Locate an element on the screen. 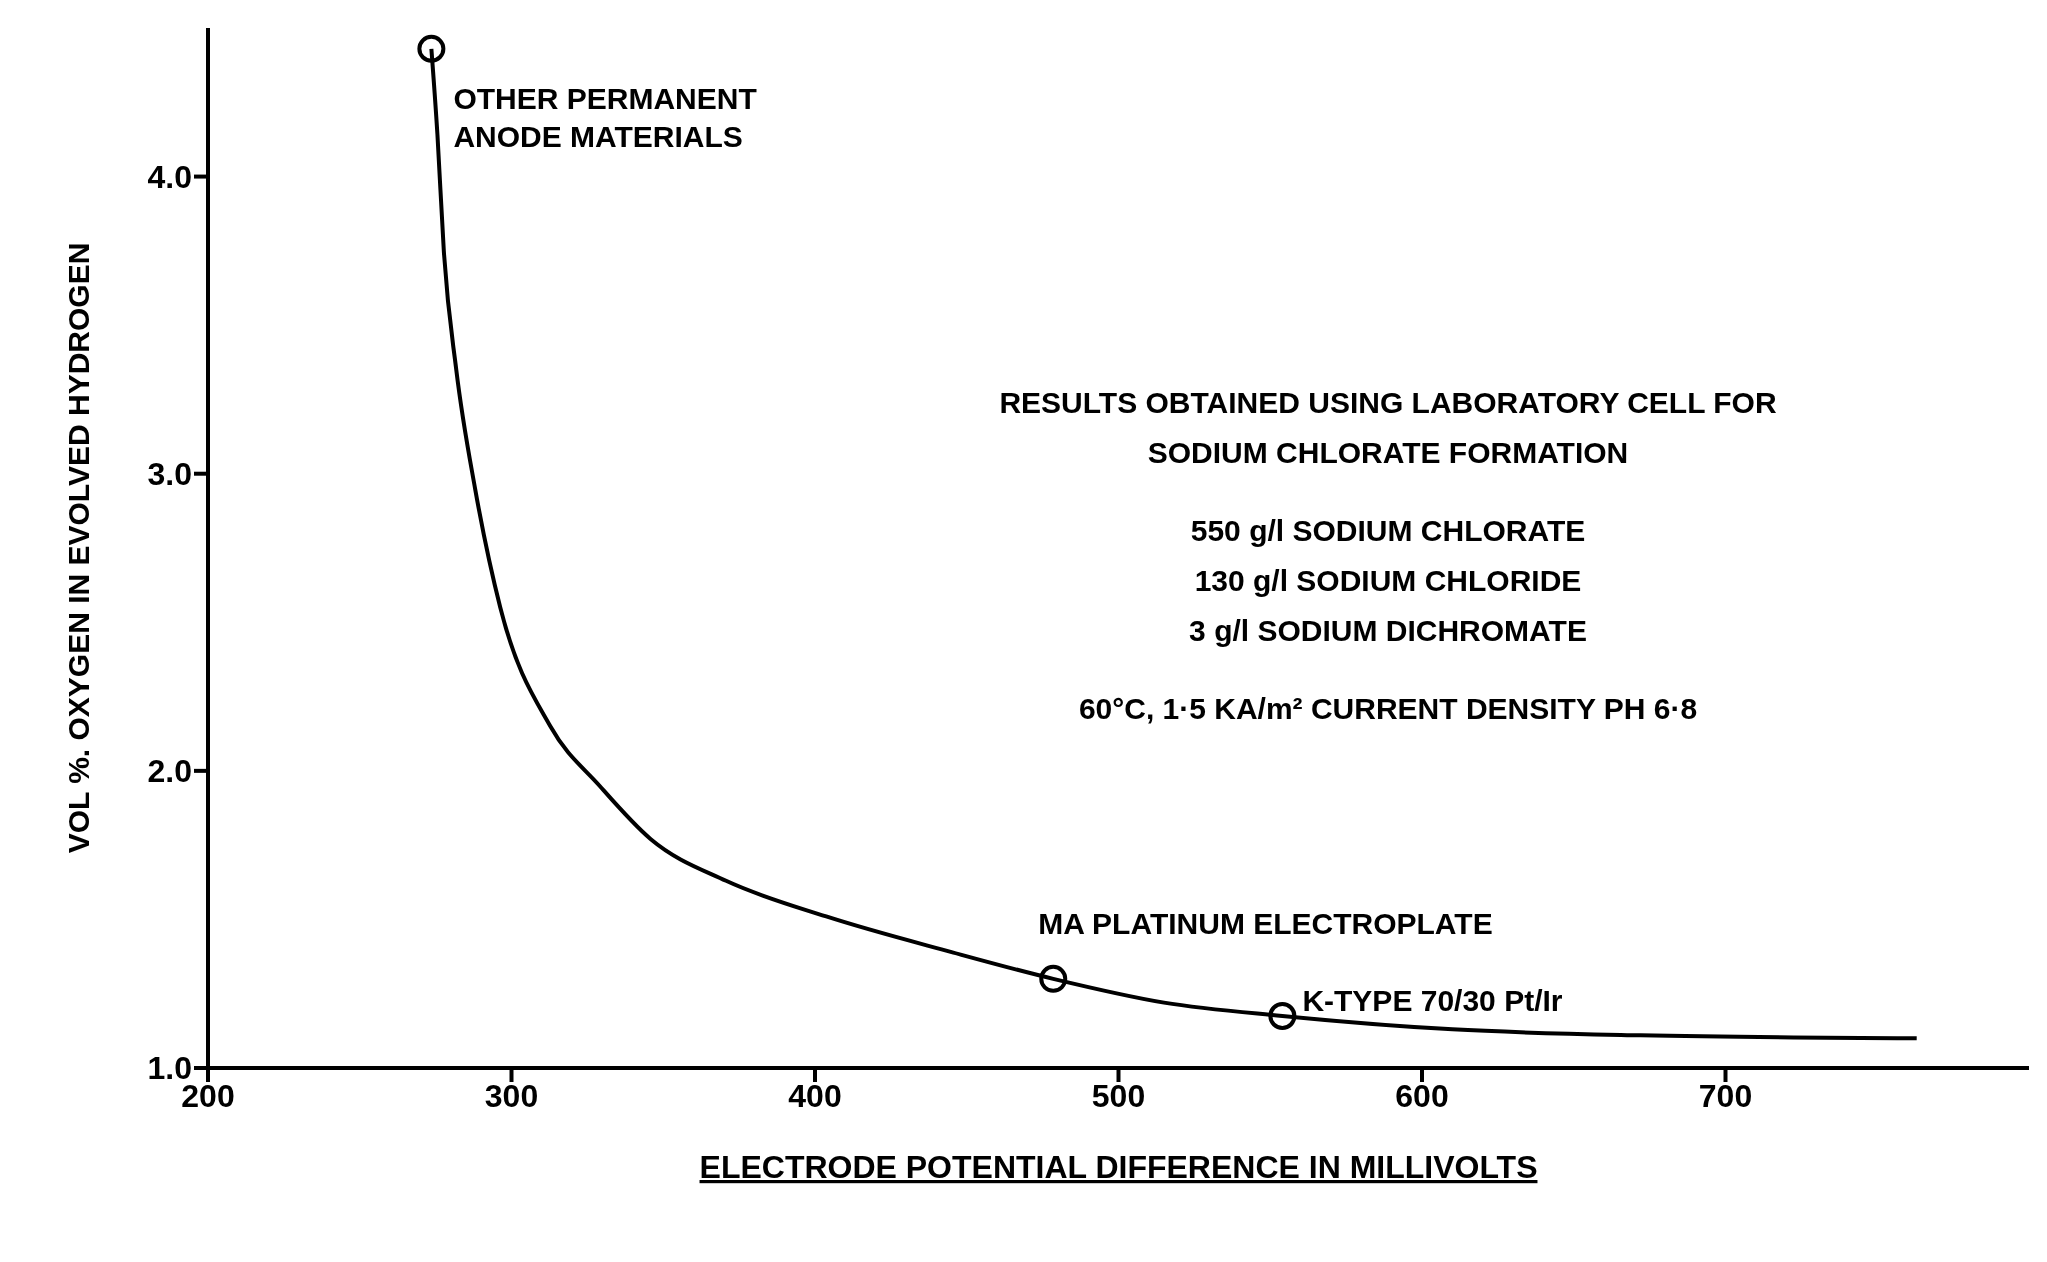  annotation: 550 g/l SODIUM CHLORATE 130 g/l SODIUM CHLORIDE 3 g/l SODIUM DICHROMATE is located at coordinates (1388, 581).